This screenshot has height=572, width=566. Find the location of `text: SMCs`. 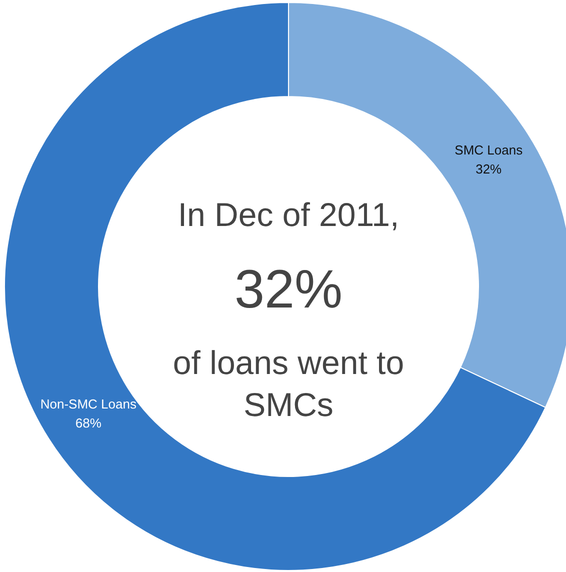

text: SMCs is located at coordinates (289, 404).